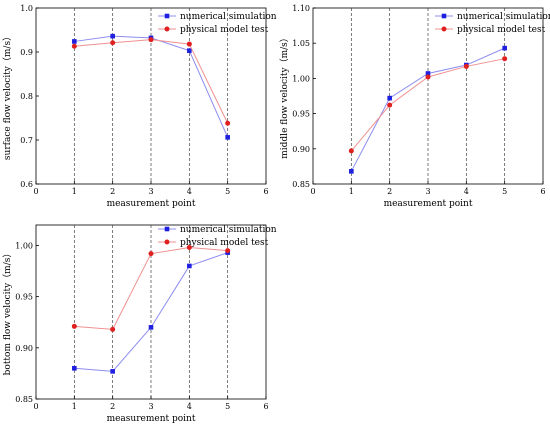 Image resolution: width=550 pixels, height=431 pixels. What do you see at coordinates (301, 8) in the screenshot?
I see `y-tick-label: 1.10` at bounding box center [301, 8].